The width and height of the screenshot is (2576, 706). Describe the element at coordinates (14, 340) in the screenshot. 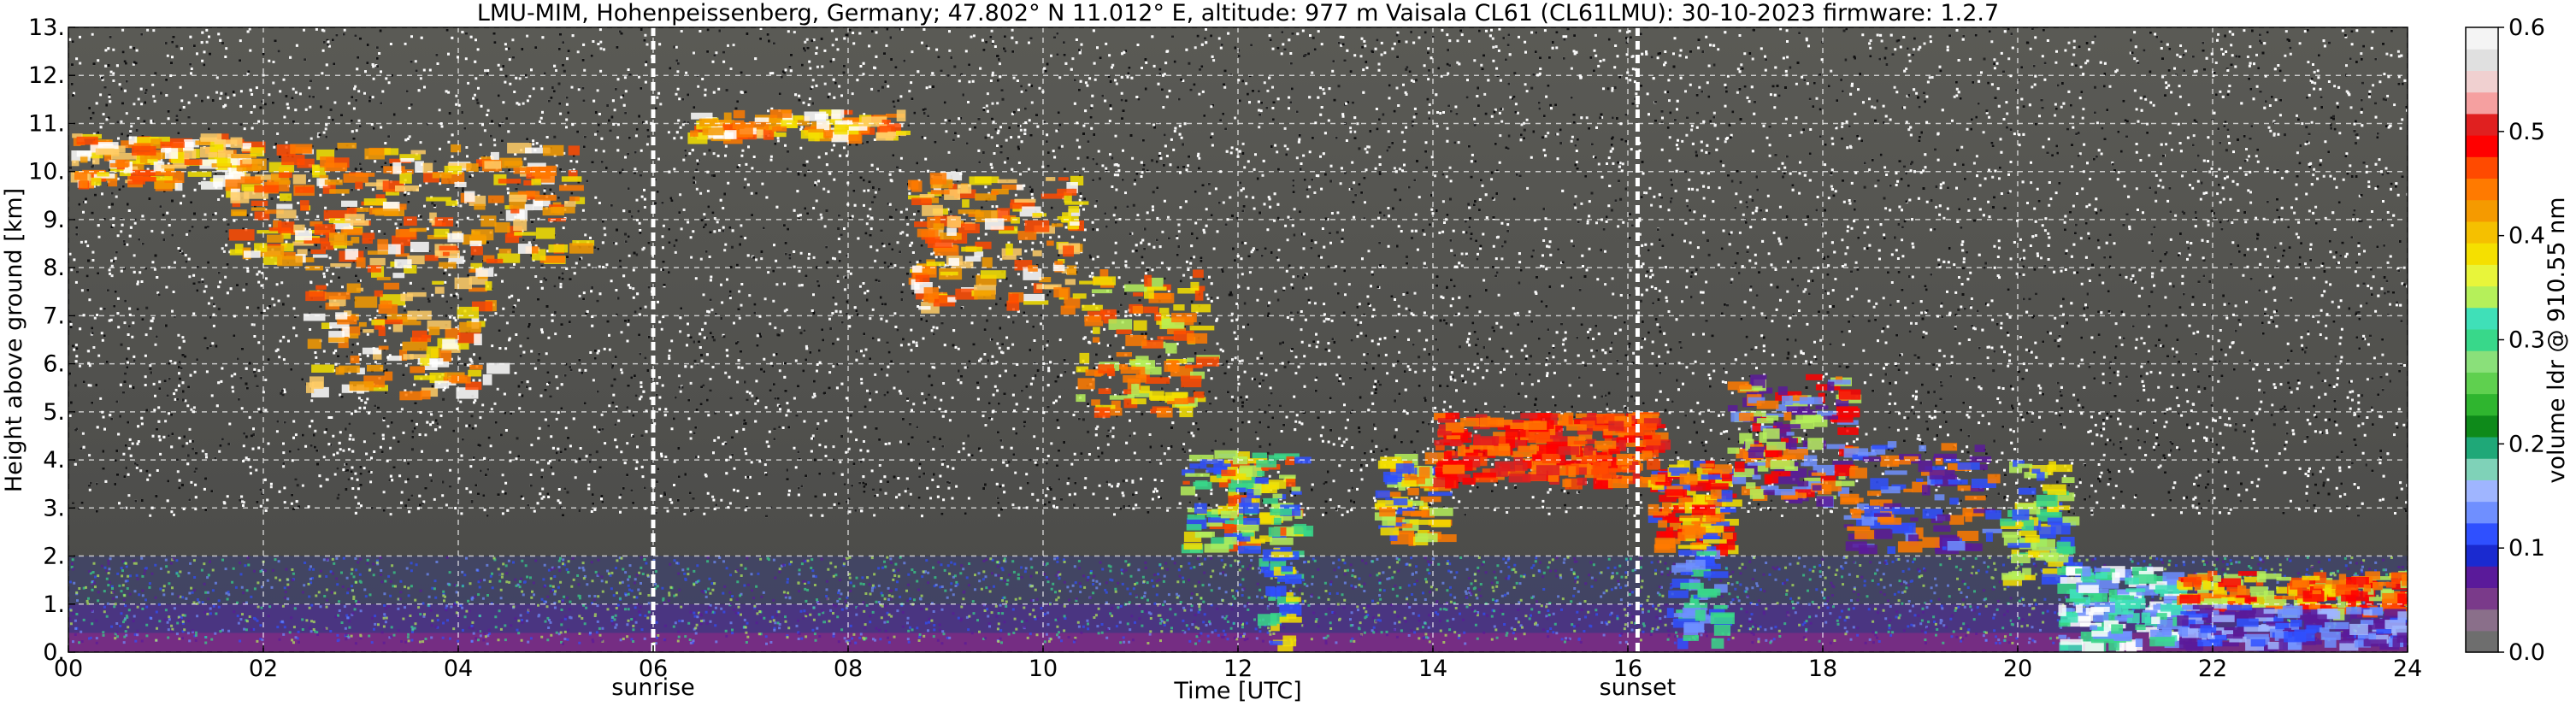

I see `y-axis-label: Height above ground [km]` at that location.